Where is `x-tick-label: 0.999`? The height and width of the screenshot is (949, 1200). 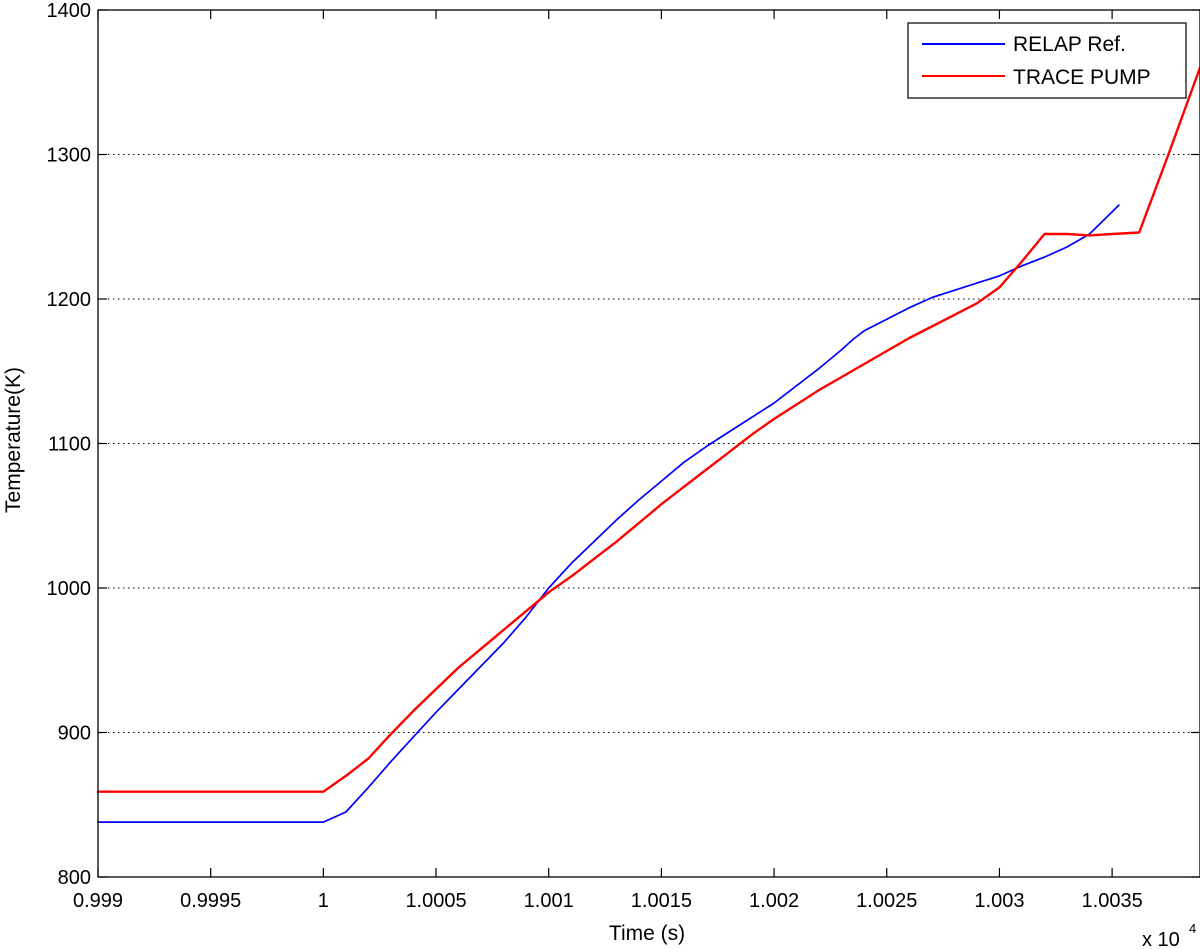 x-tick-label: 0.999 is located at coordinates (98, 901).